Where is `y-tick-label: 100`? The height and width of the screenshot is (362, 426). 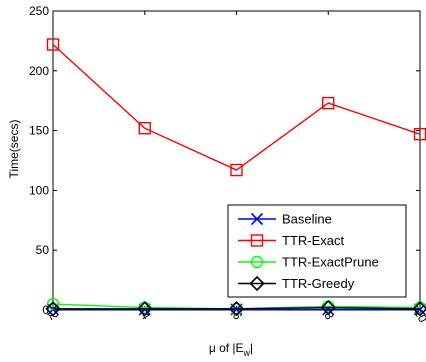 y-tick-label: 100 is located at coordinates (39, 190).